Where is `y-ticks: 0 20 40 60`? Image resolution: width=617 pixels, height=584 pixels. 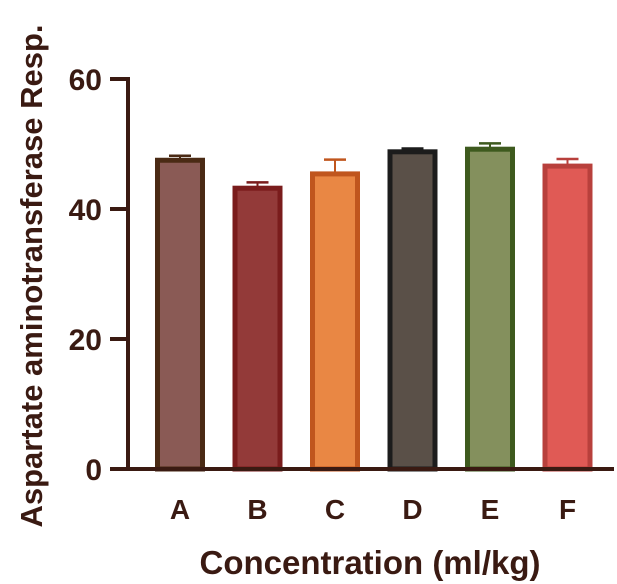
y-ticks: 0 20 40 60 is located at coordinates (98, 275).